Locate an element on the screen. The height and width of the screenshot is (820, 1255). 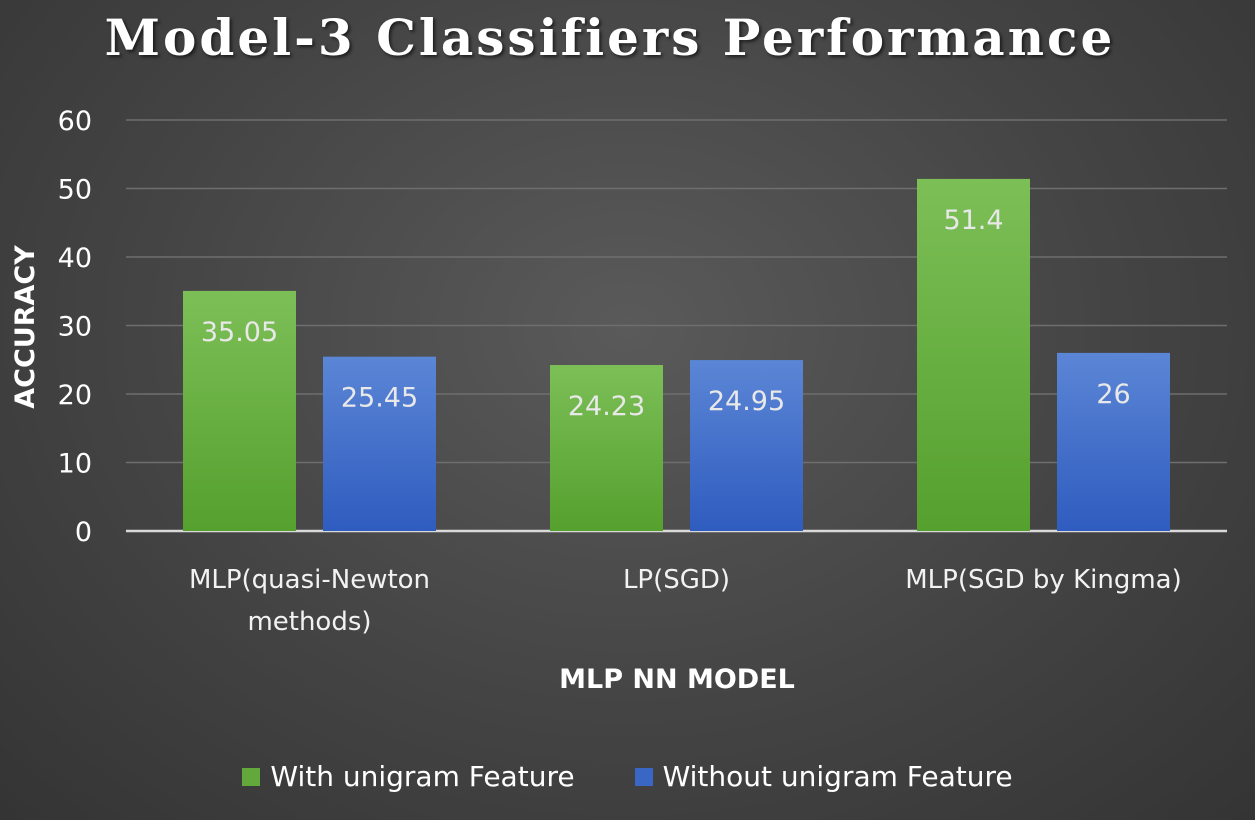
x-category-label: methods) is located at coordinates (309, 622).